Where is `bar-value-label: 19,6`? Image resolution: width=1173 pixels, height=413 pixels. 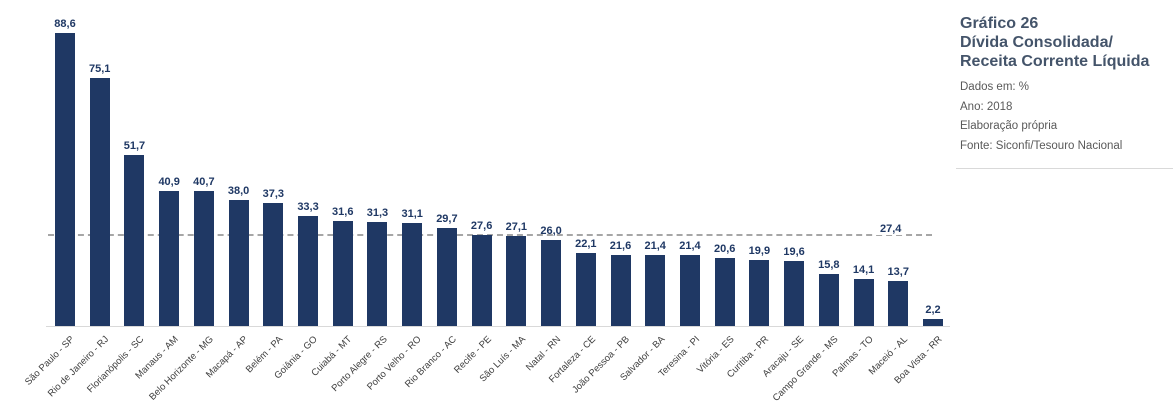 bar-value-label: 19,6 is located at coordinates (794, 252).